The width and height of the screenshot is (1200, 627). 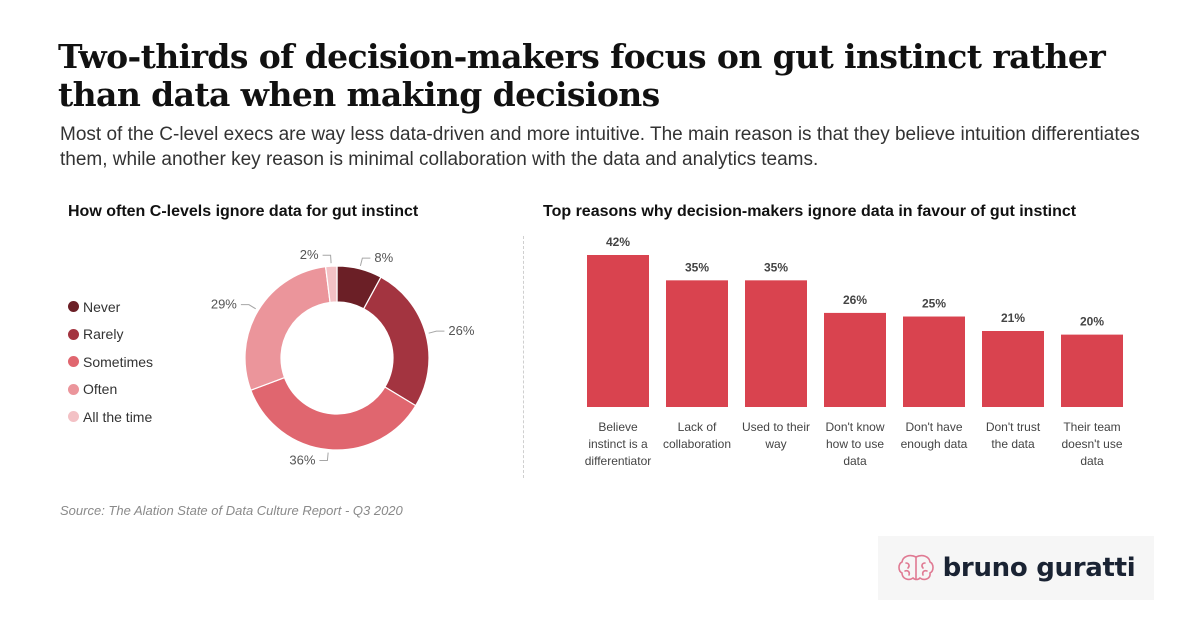 What do you see at coordinates (776, 435) in the screenshot?
I see `bar-category-label: Used to their way` at bounding box center [776, 435].